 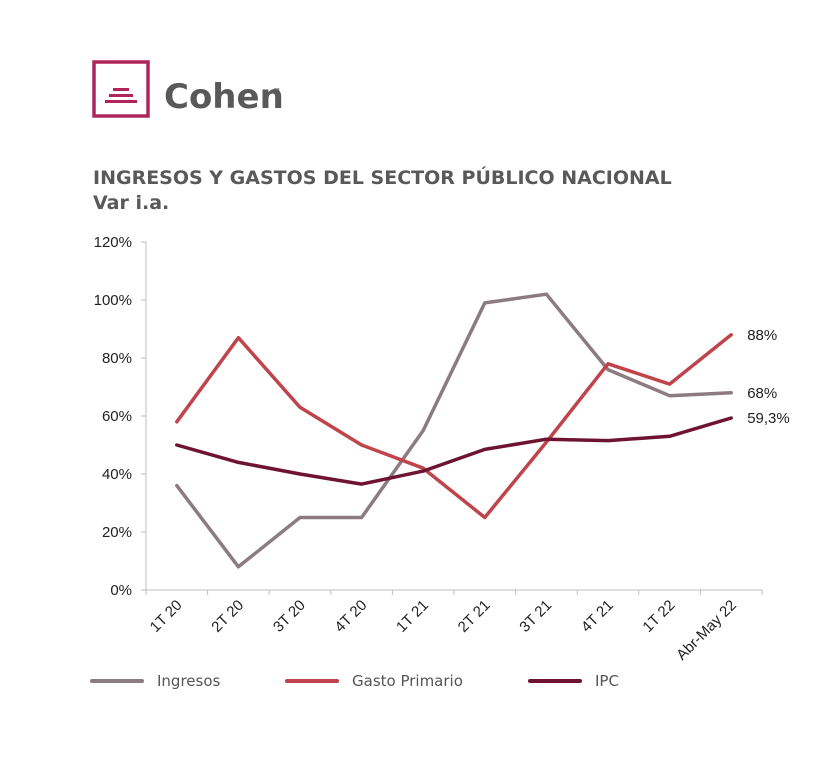 I want to click on logo-frame, so click(x=121, y=89).